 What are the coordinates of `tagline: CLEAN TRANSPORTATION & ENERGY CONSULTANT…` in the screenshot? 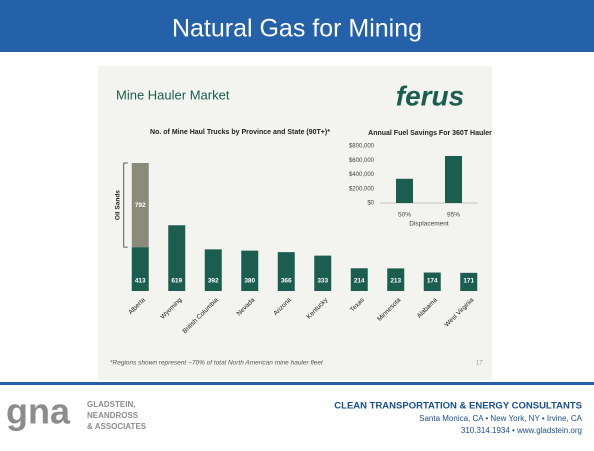 It's located at (458, 406).